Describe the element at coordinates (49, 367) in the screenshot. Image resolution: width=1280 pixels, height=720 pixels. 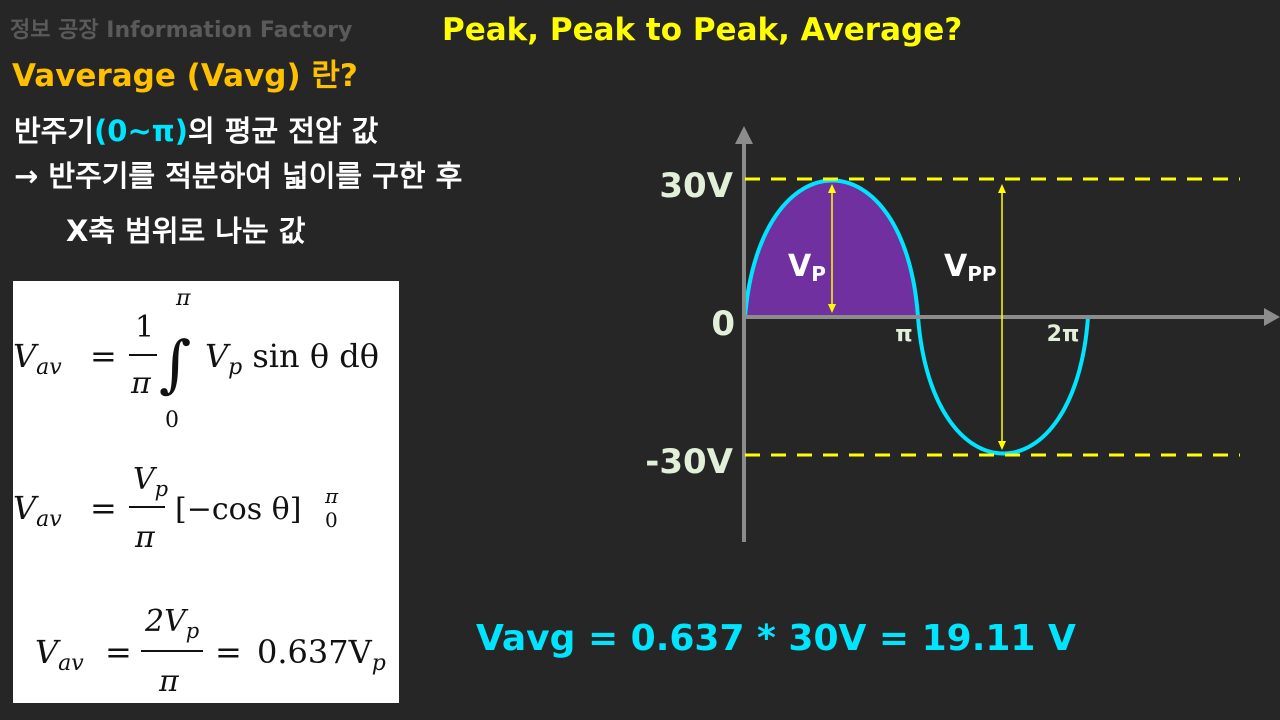
I see `f1-lhs-sub: av` at that location.